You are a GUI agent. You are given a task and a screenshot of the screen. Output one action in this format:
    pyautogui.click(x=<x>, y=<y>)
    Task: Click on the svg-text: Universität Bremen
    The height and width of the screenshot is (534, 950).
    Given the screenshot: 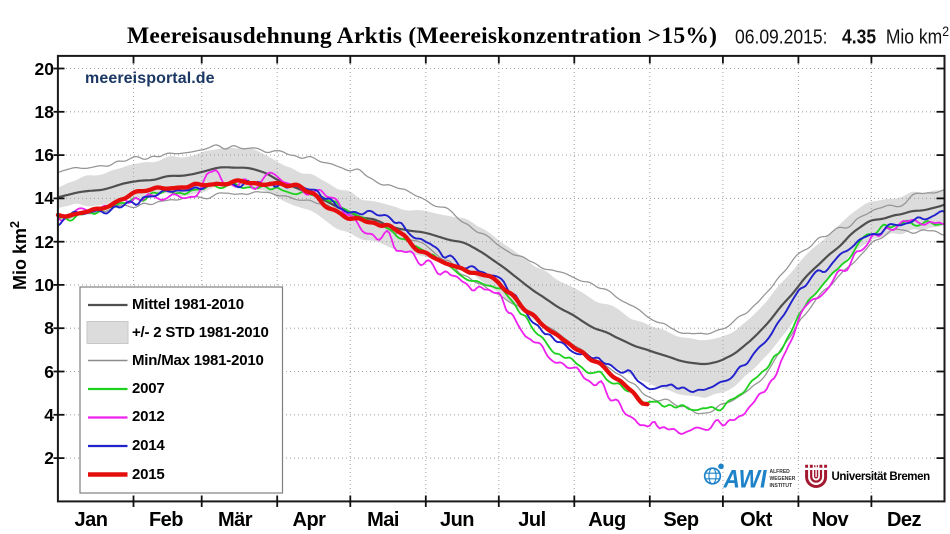 What is the action you would take?
    pyautogui.click(x=881, y=477)
    